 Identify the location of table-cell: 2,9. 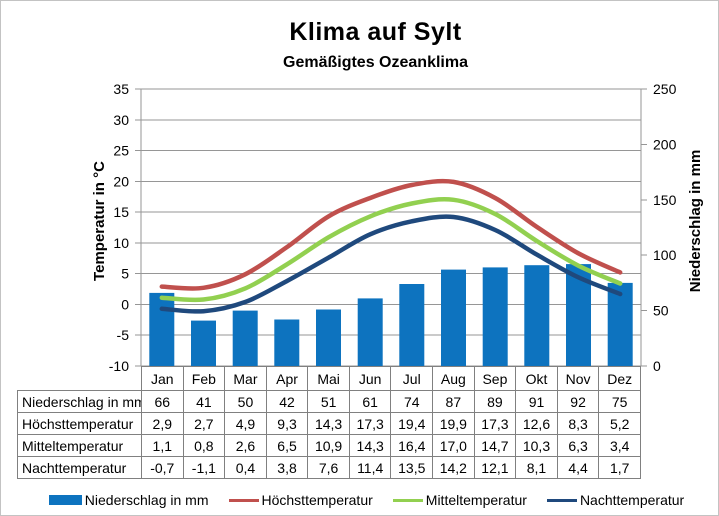
(162, 423).